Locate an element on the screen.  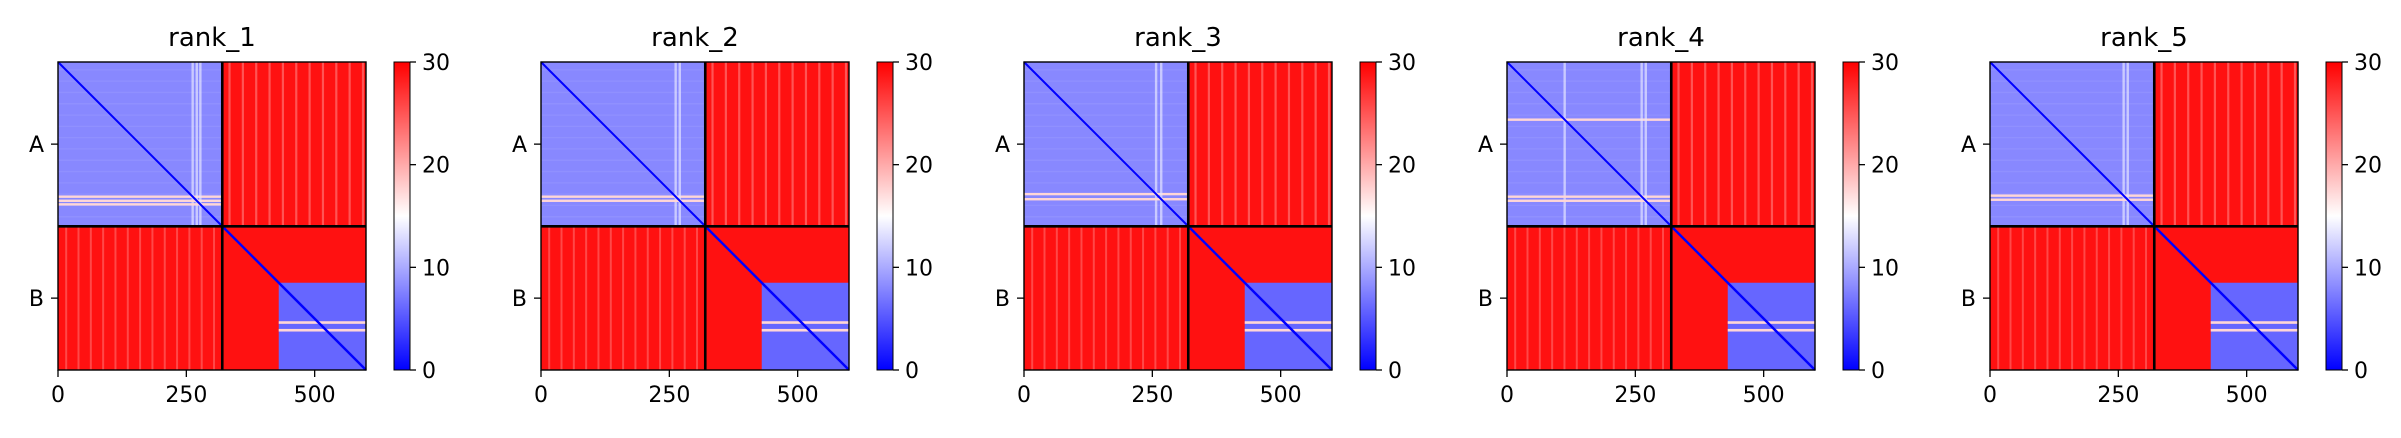
panel-title: rank_5 is located at coordinates (2144, 38).